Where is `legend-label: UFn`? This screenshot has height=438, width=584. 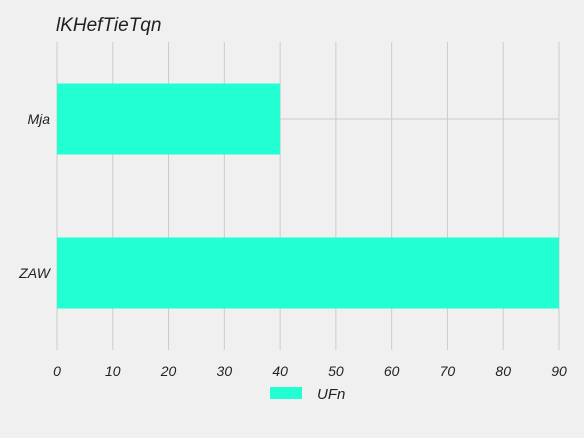 legend-label: UFn is located at coordinates (331, 394).